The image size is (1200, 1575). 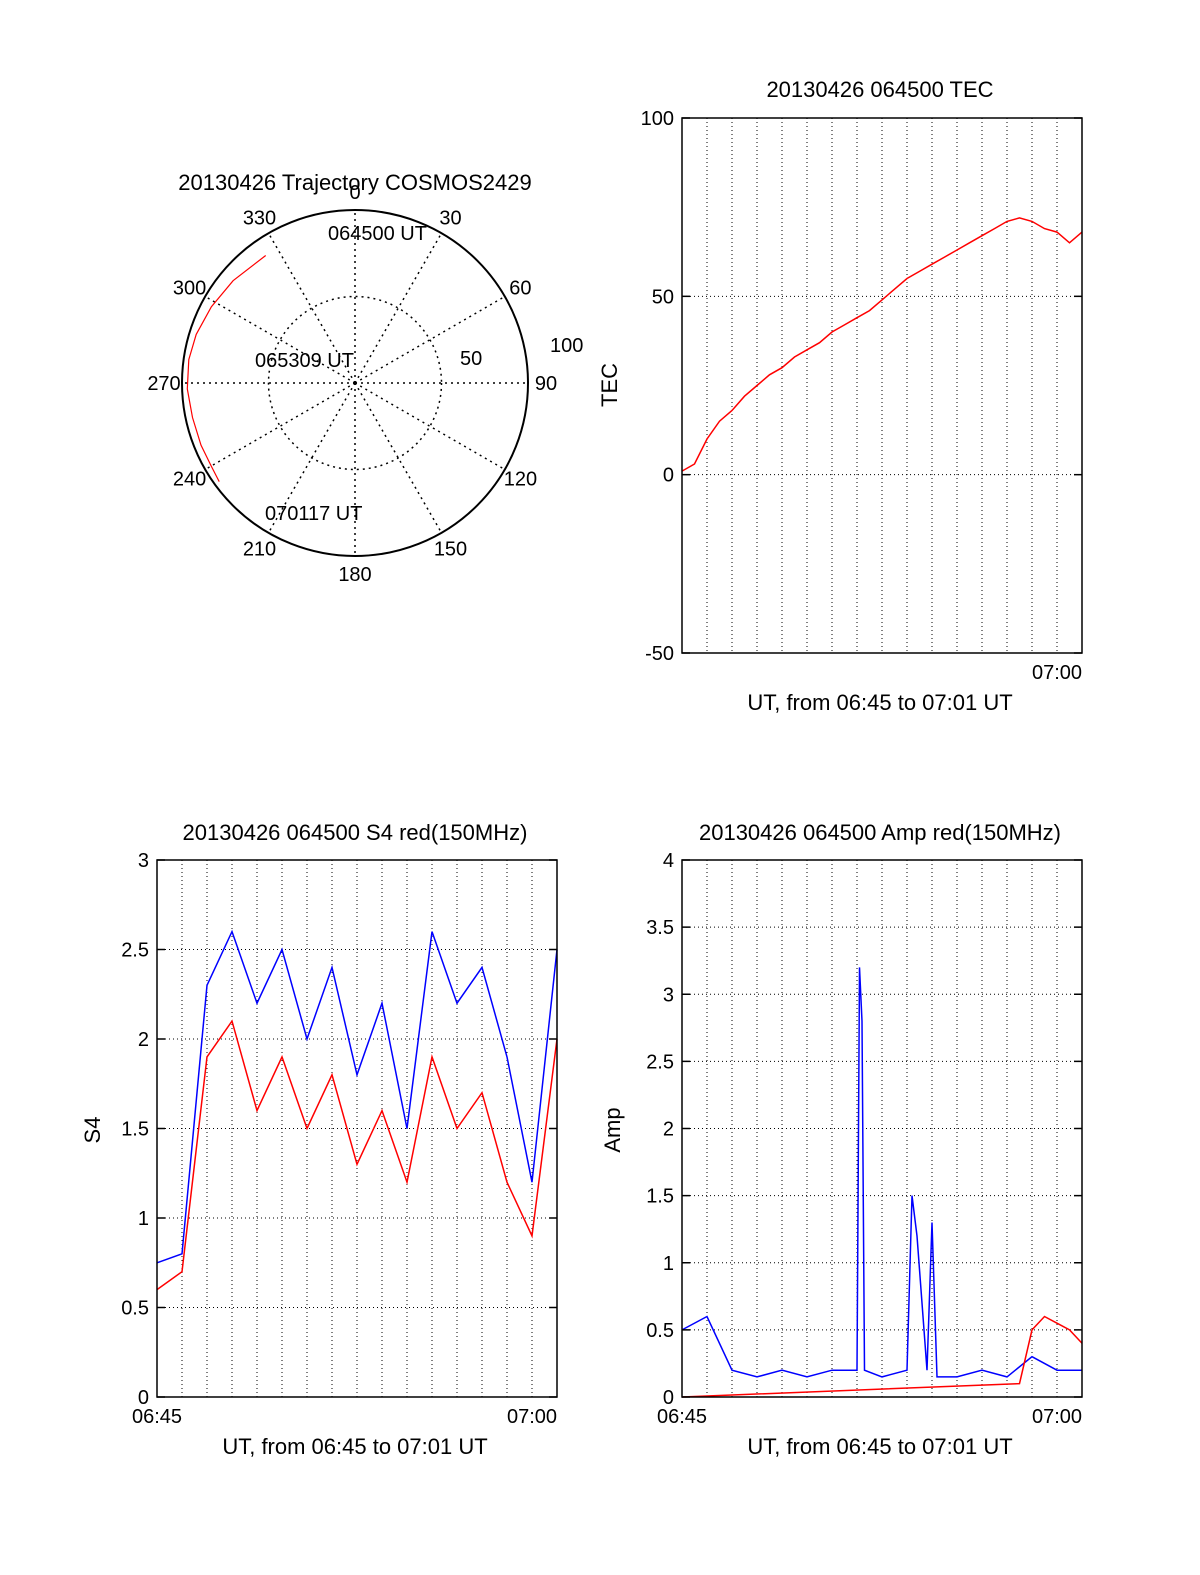 I want to click on s4-series, so click(x=357, y=1110).